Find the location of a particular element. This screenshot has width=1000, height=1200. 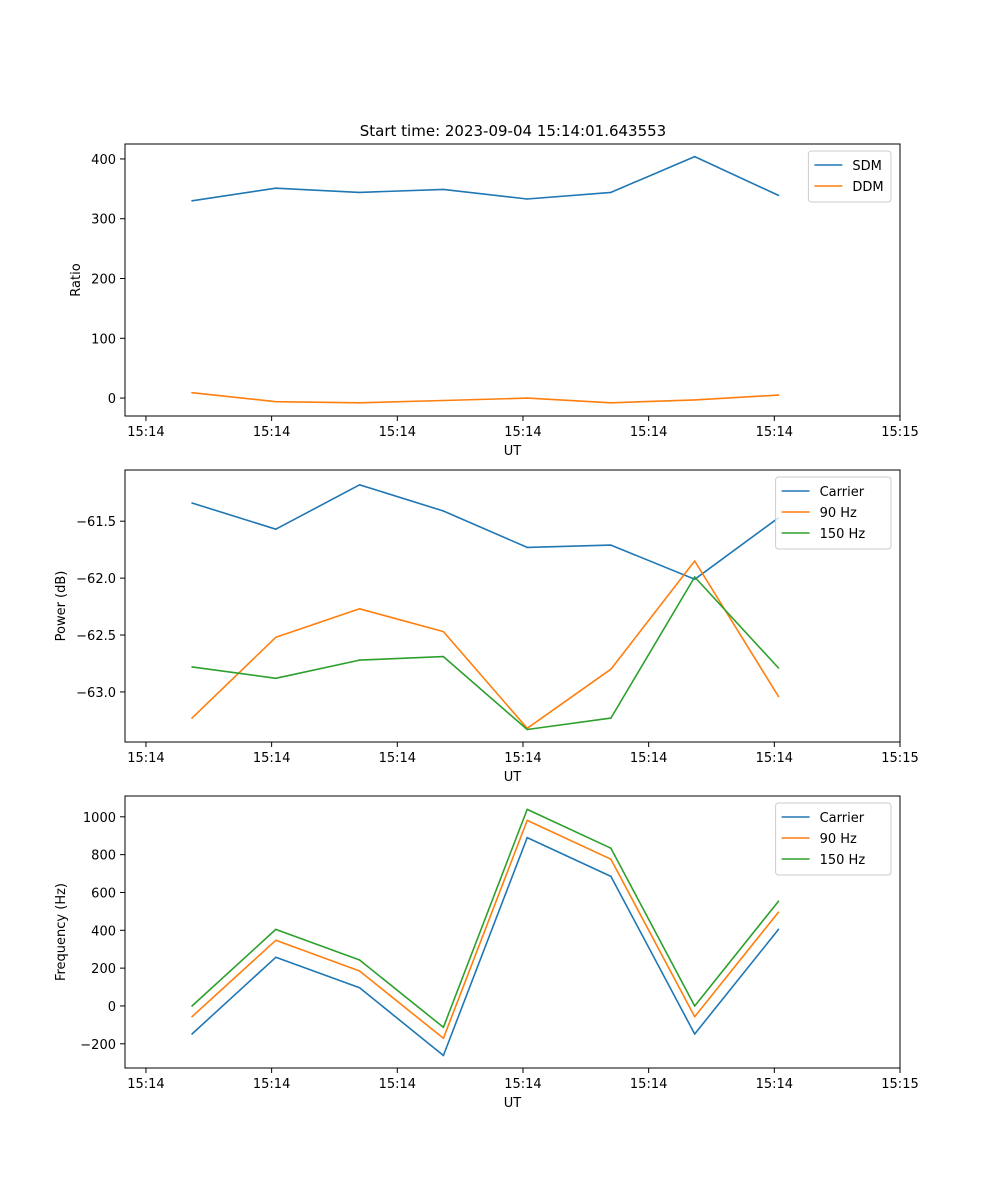

y-tick-label: −63.0 is located at coordinates (96, 693).